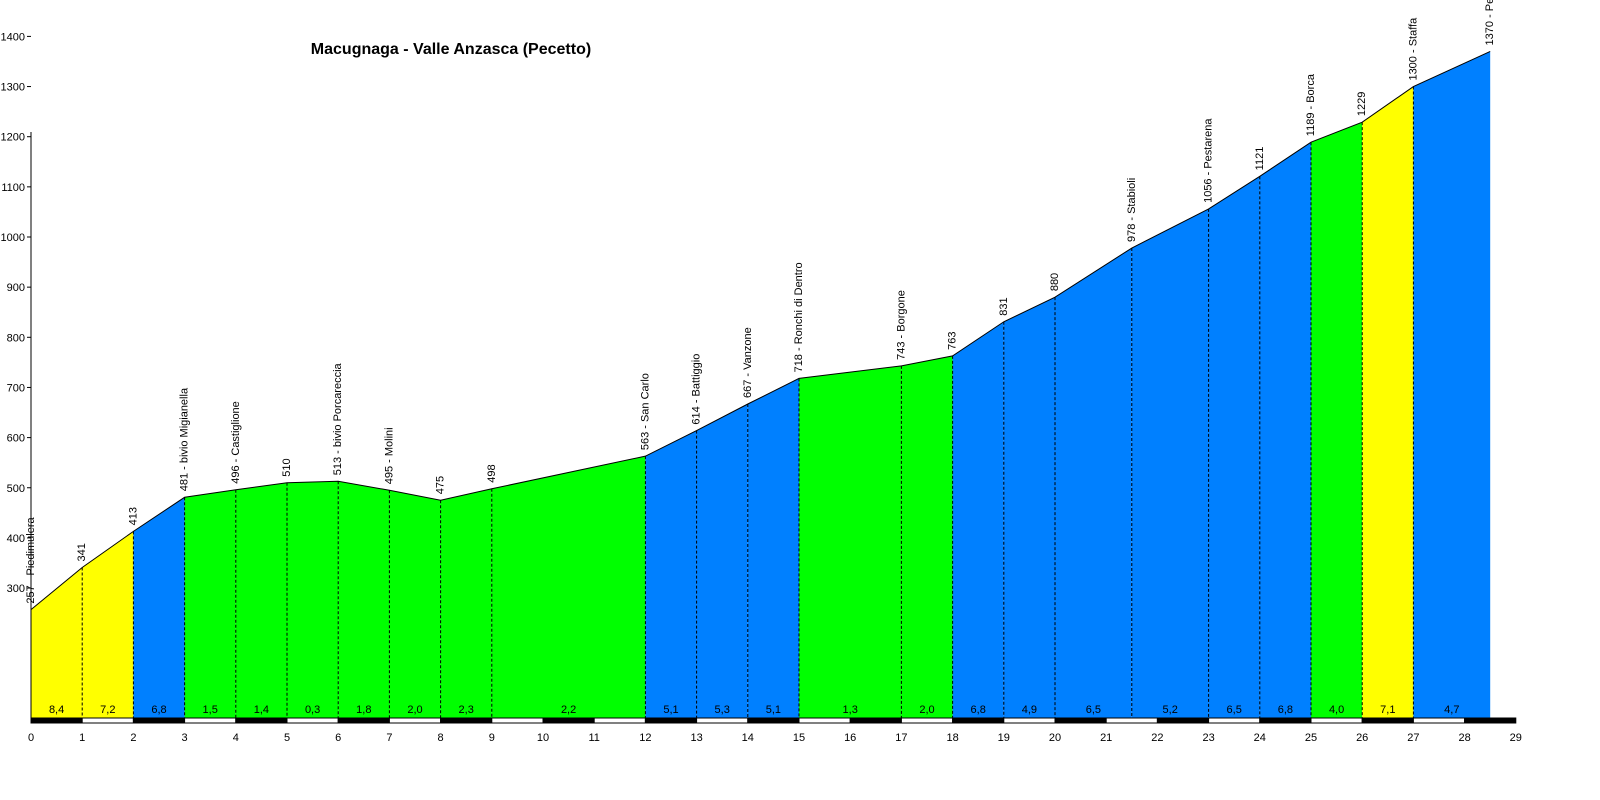  Describe the element at coordinates (1209, 160) in the screenshot. I see `point-label: 1056 - Pestarena` at that location.